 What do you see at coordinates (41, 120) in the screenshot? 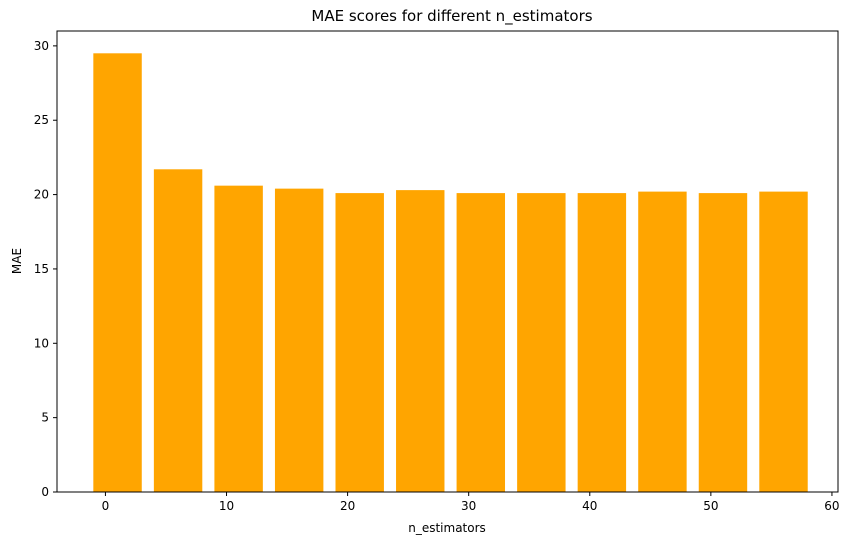
I see `y-tick-label: 25` at bounding box center [41, 120].